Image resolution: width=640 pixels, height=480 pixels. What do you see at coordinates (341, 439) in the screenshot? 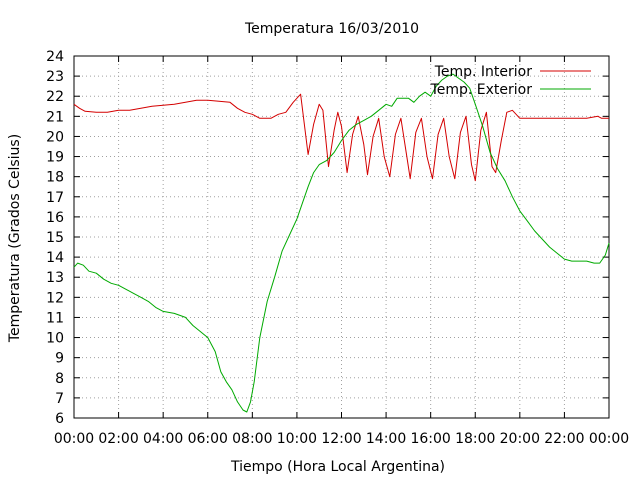
I see `x-tick-label: 12:00` at bounding box center [341, 439].